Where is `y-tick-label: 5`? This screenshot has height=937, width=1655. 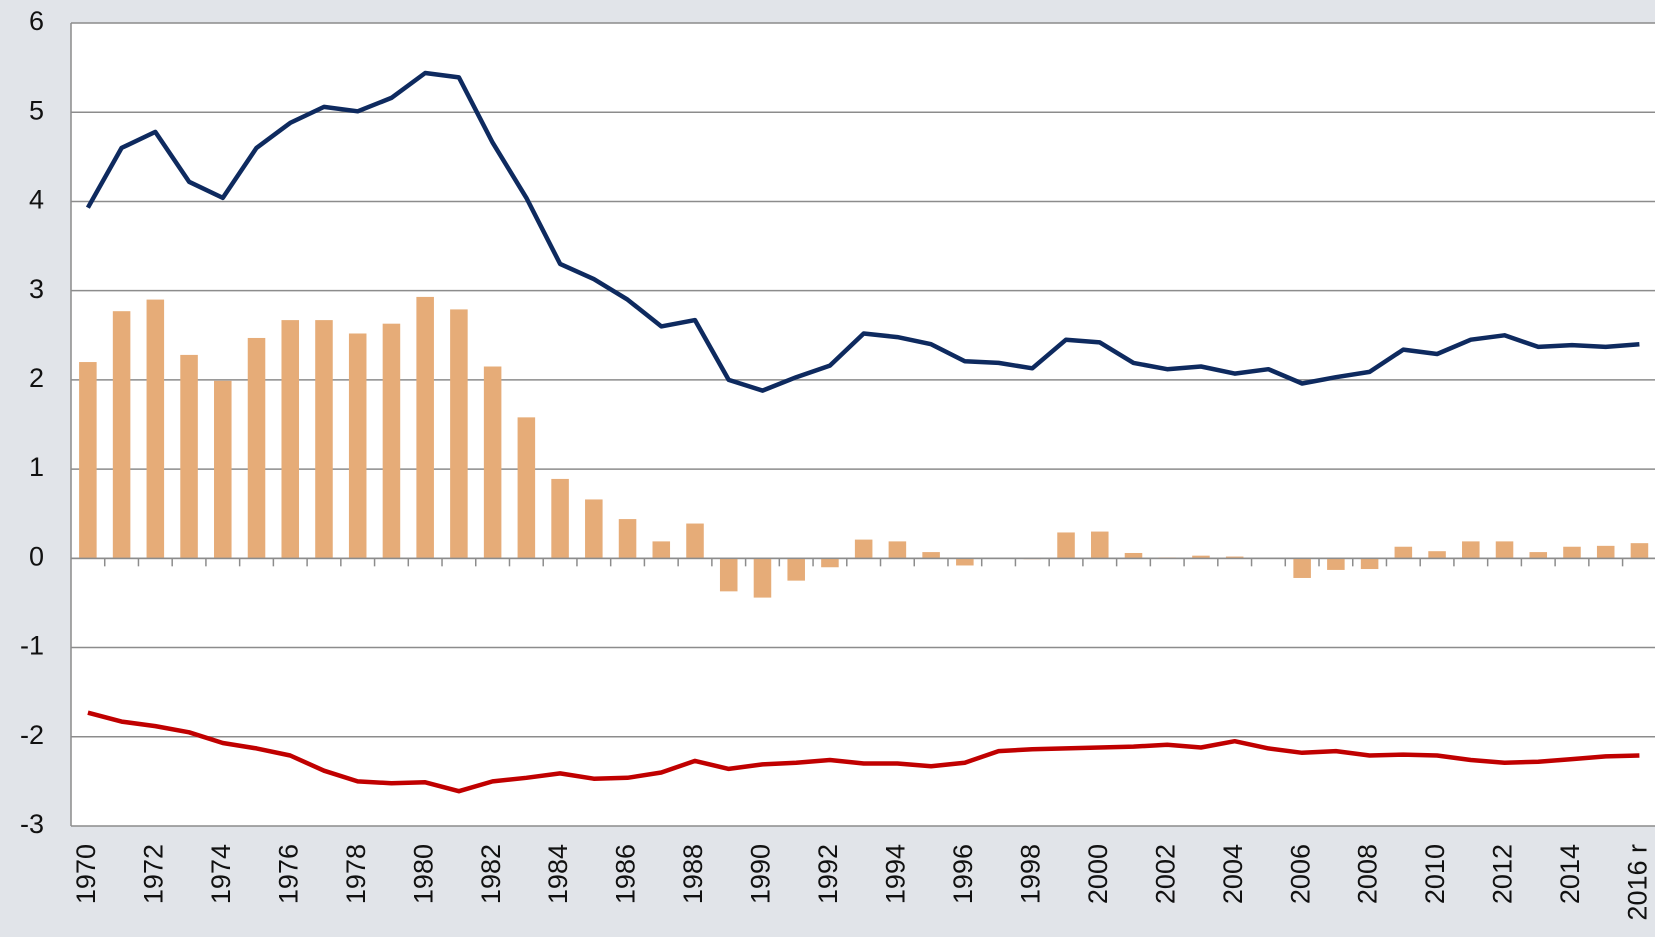 y-tick-label: 5 is located at coordinates (36, 110).